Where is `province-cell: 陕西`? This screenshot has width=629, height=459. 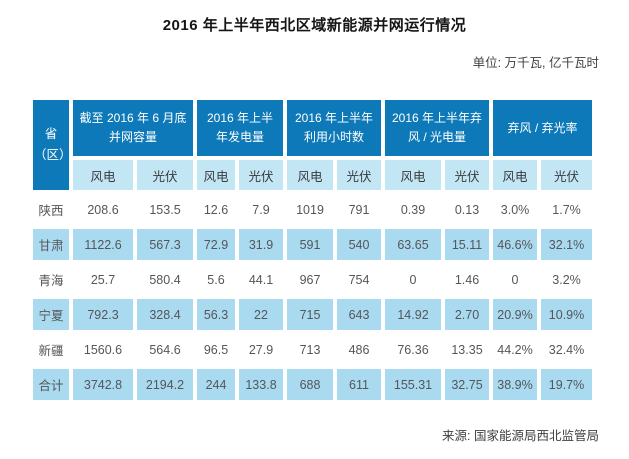
province-cell: 陕西 is located at coordinates (51, 209).